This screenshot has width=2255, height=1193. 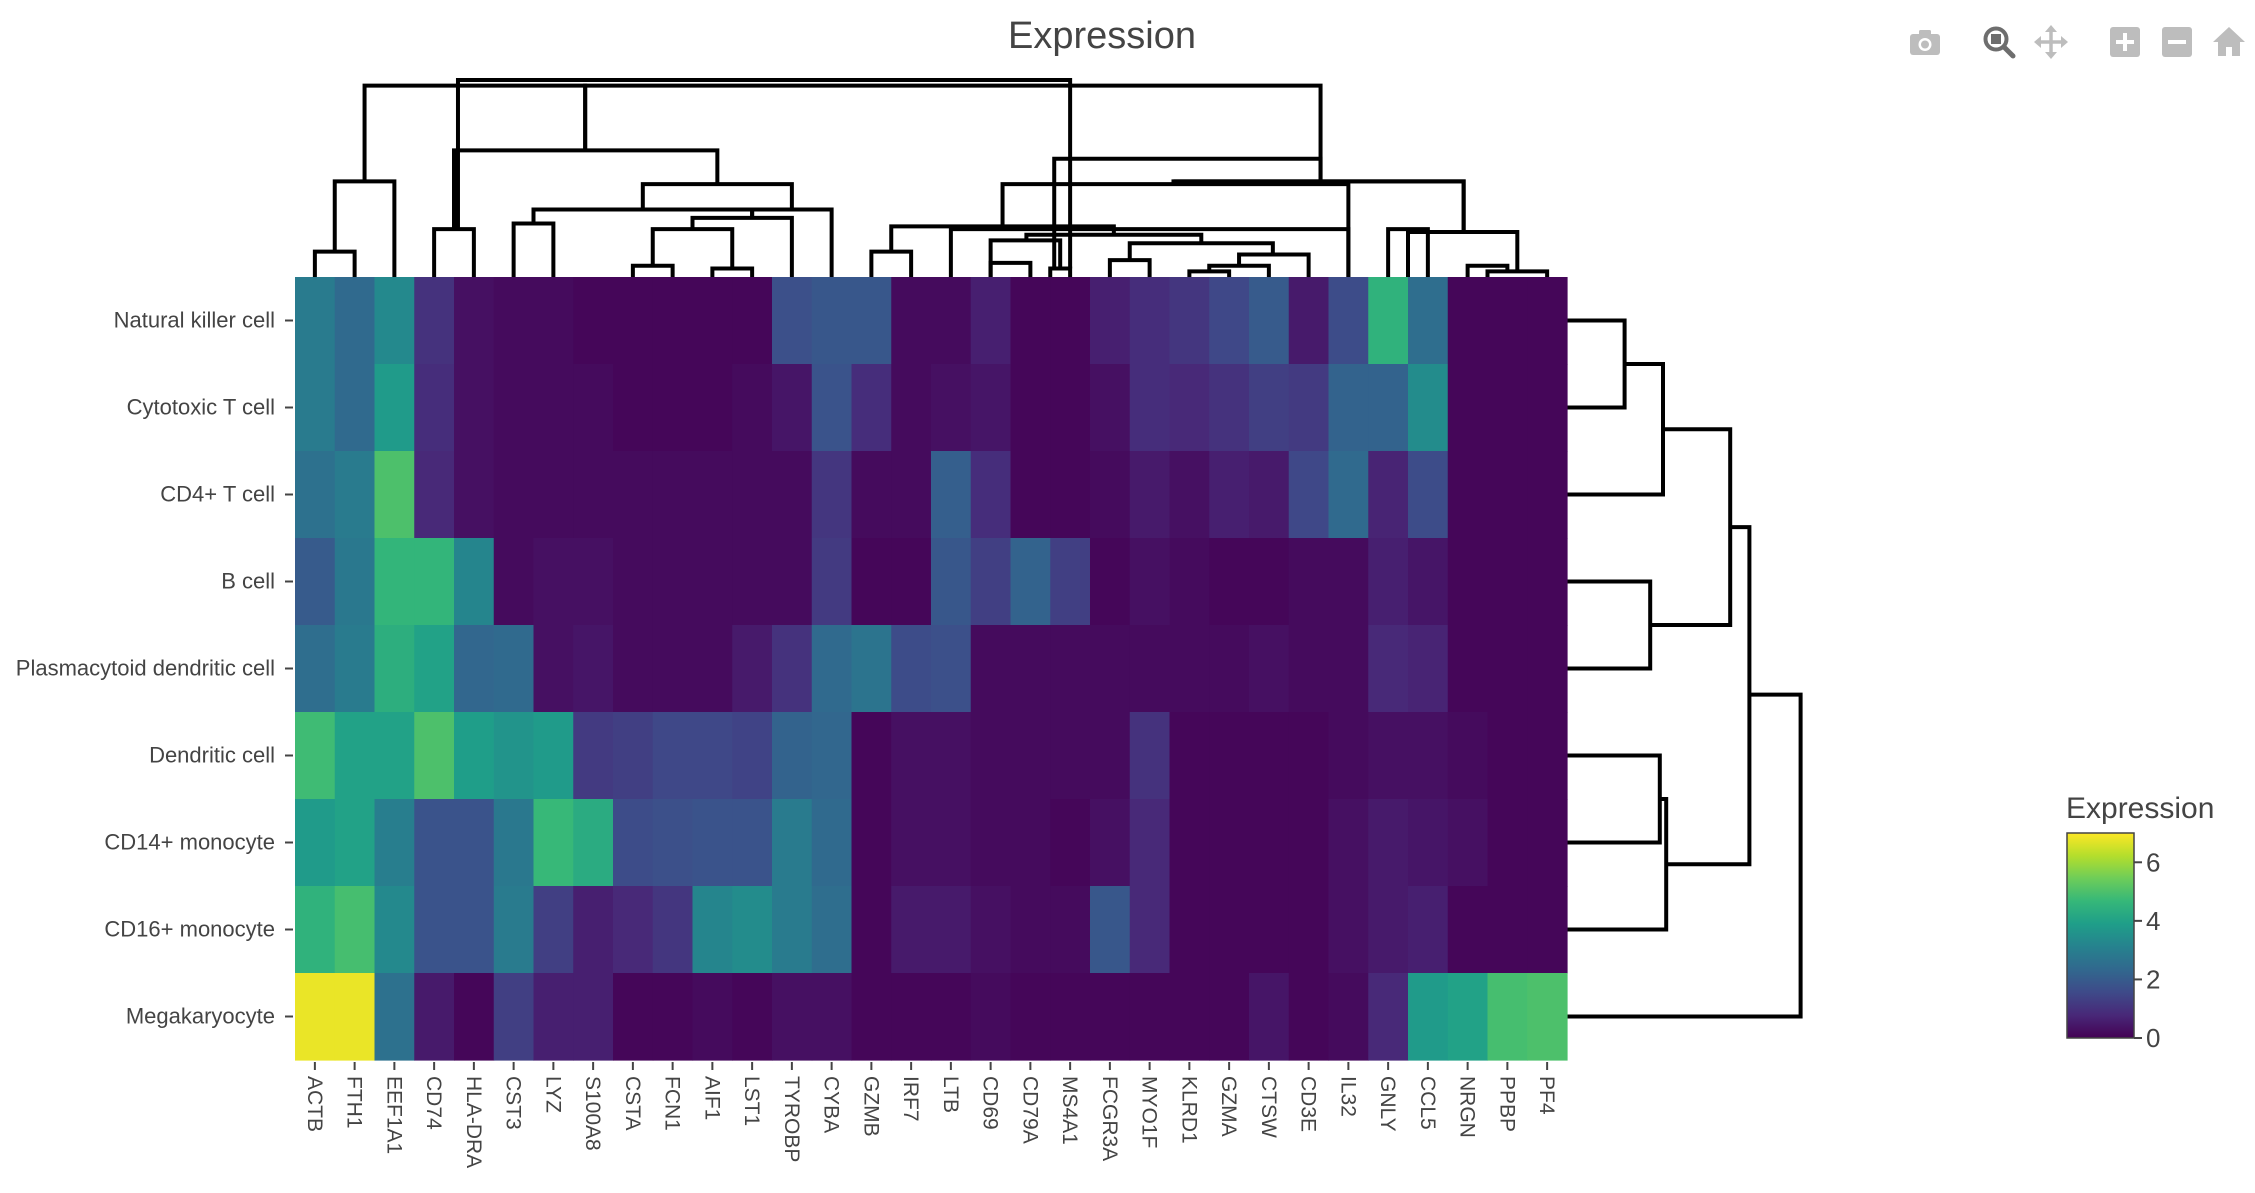 What do you see at coordinates (2125, 42) in the screenshot?
I see `zoom-in-button` at bounding box center [2125, 42].